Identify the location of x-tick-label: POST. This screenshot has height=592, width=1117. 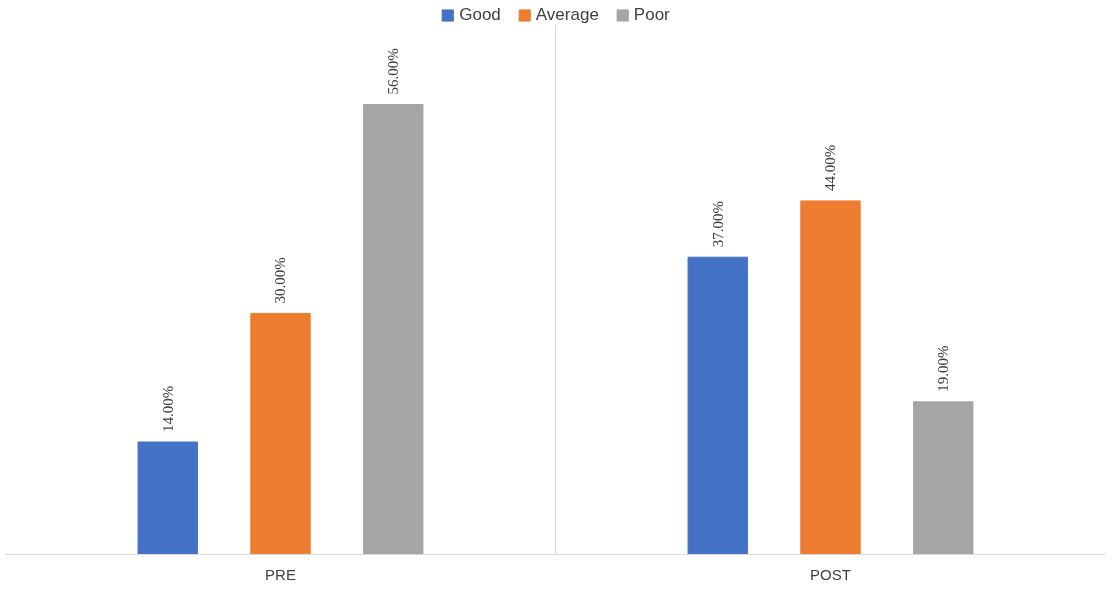
(830, 574).